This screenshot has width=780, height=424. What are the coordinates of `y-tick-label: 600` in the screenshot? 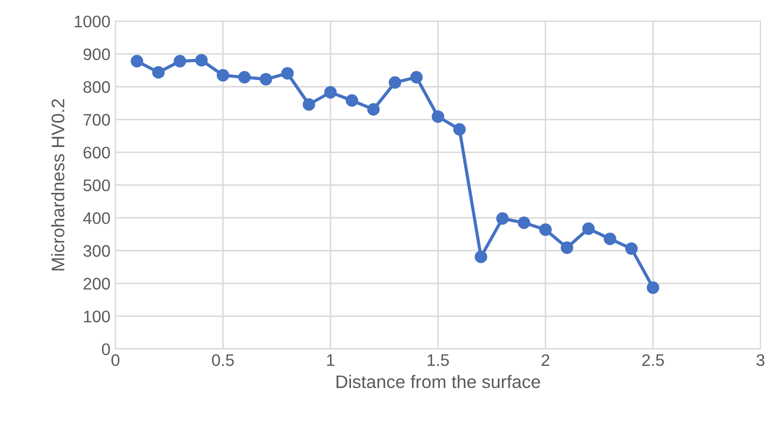 It's located at (97, 152).